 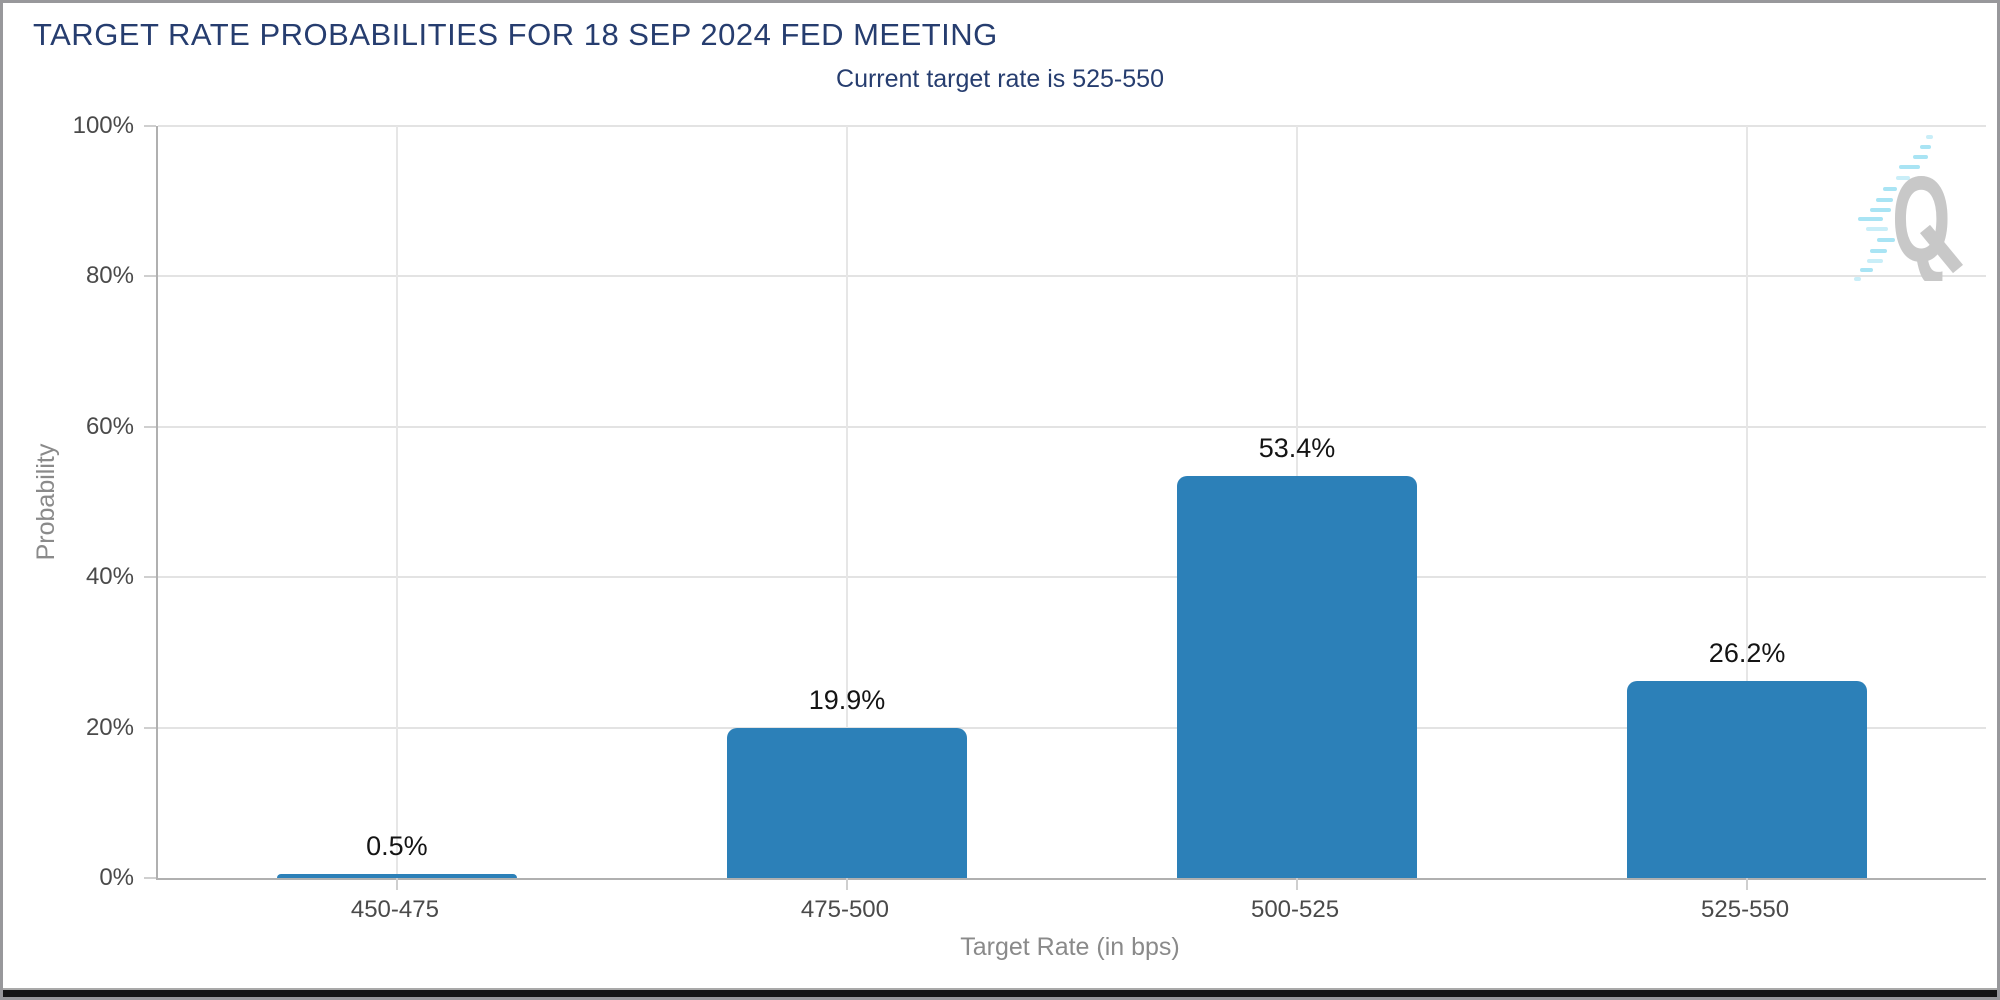 I want to click on y-axis-title: Probability, so click(x=46, y=502).